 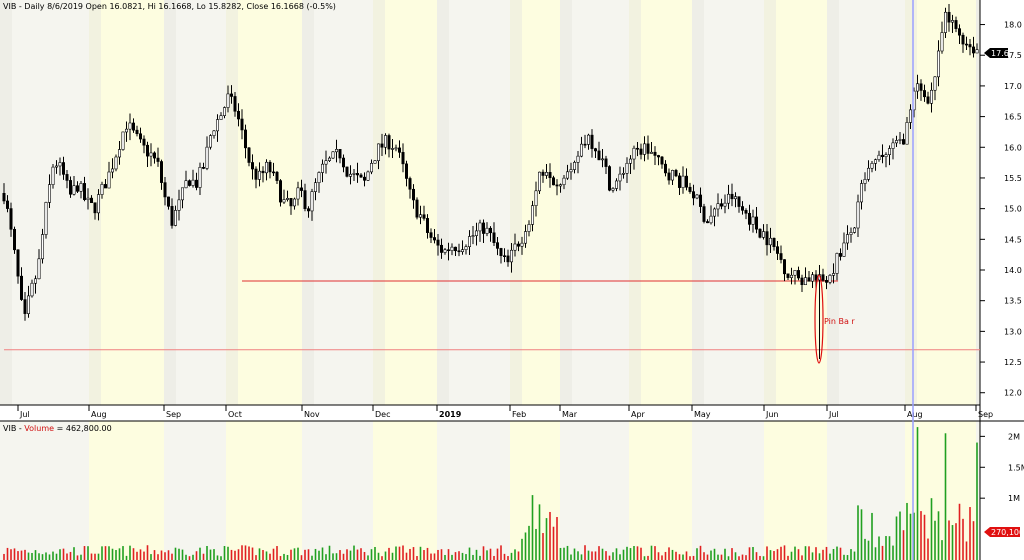 I want to click on x-tick-label: Aug, so click(x=99, y=414).